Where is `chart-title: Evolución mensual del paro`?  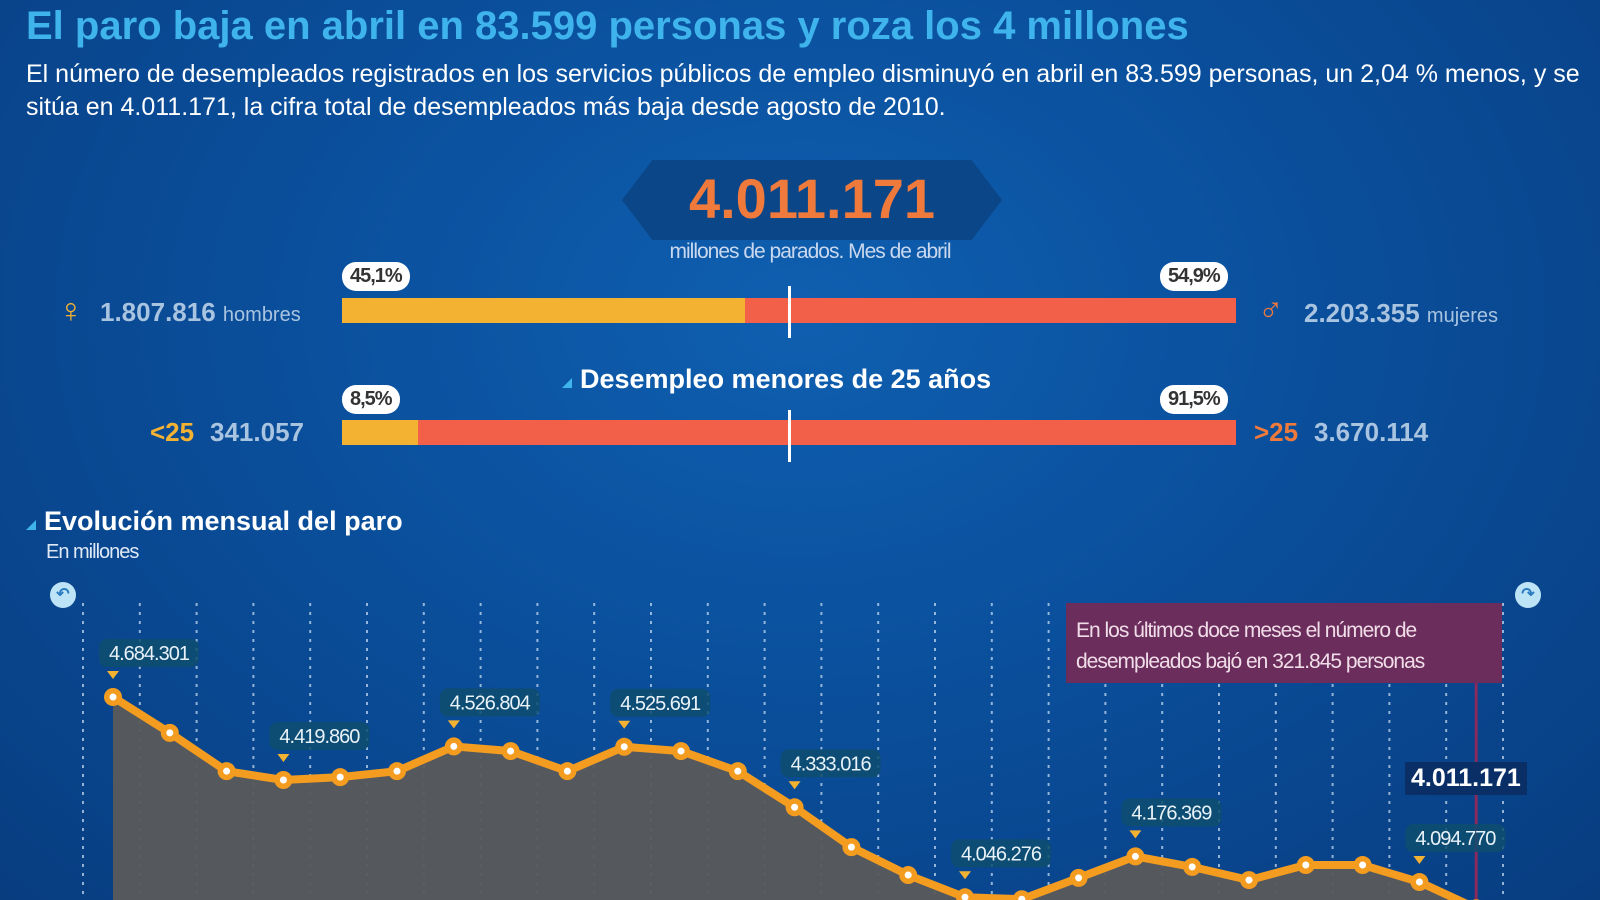 chart-title: Evolución mensual del paro is located at coordinates (214, 521).